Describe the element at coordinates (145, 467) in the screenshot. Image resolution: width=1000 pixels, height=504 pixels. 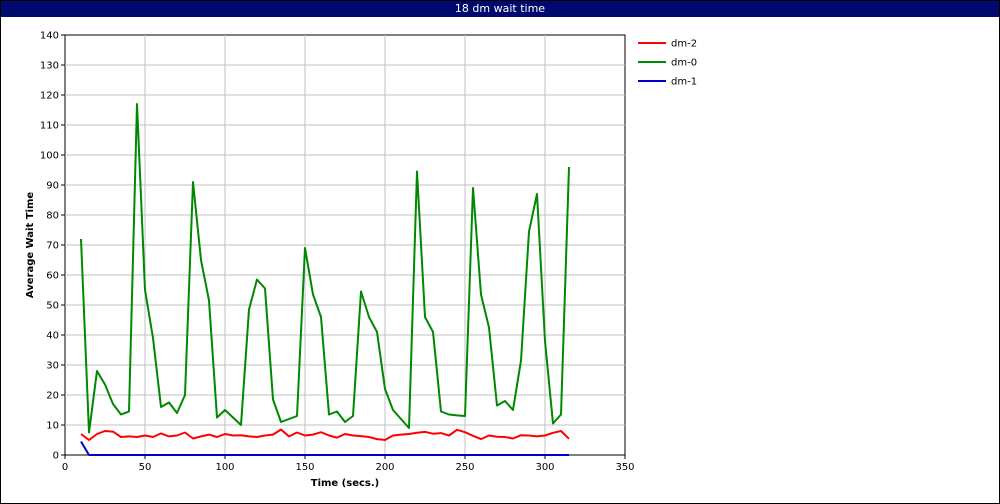
I see `x-tick-label: 50` at that location.